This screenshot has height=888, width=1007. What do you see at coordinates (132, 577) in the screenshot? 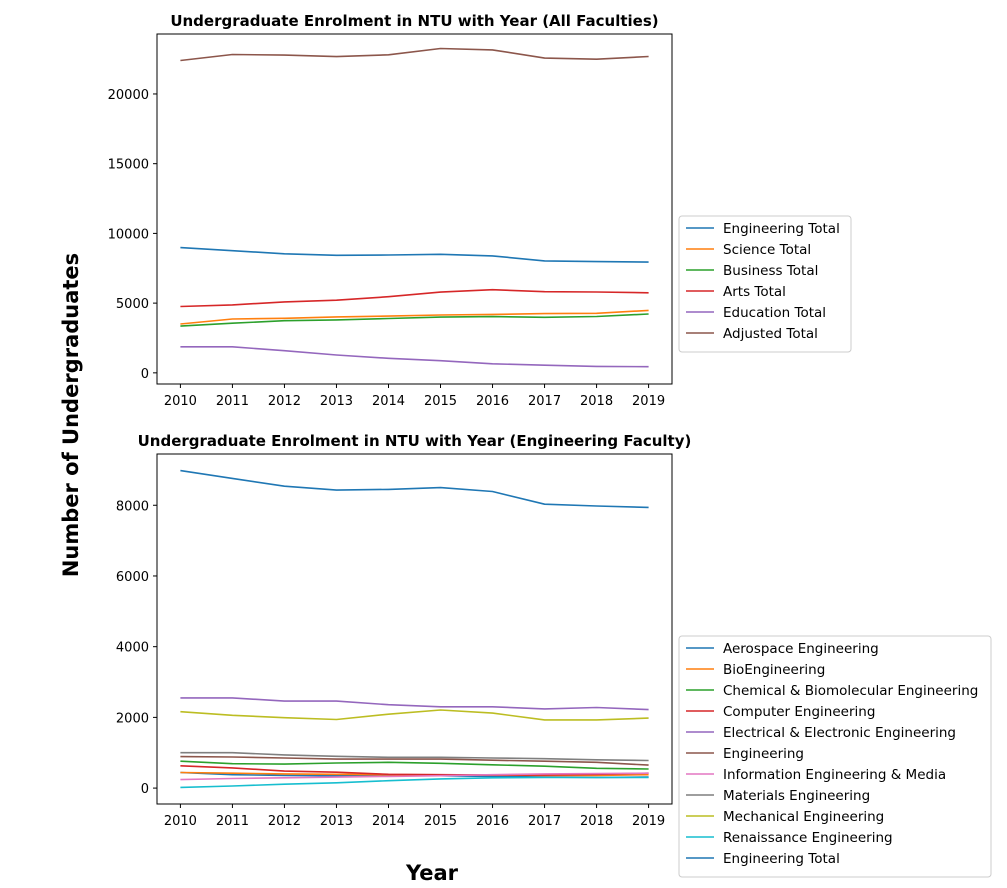
I see `y-tick-label: 6000` at bounding box center [132, 577].